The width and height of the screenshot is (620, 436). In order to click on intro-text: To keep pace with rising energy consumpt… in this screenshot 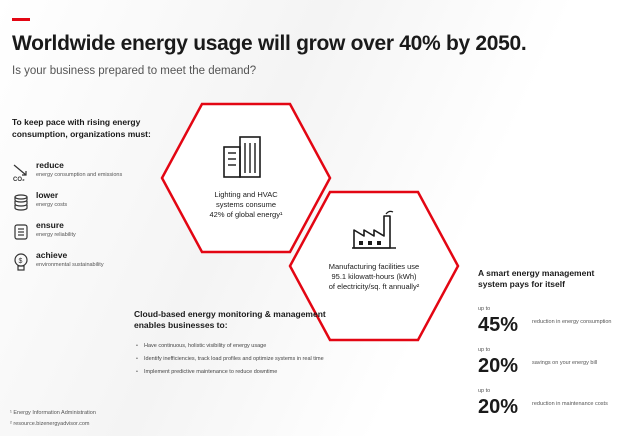, I will do `click(81, 128)`.